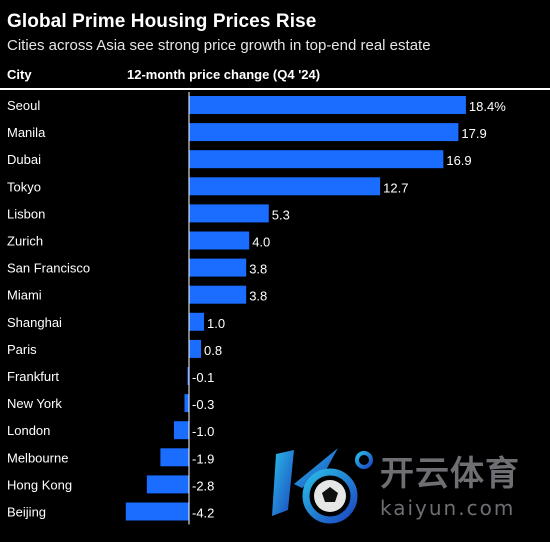  I want to click on city-label: Melbourne, so click(37, 457).